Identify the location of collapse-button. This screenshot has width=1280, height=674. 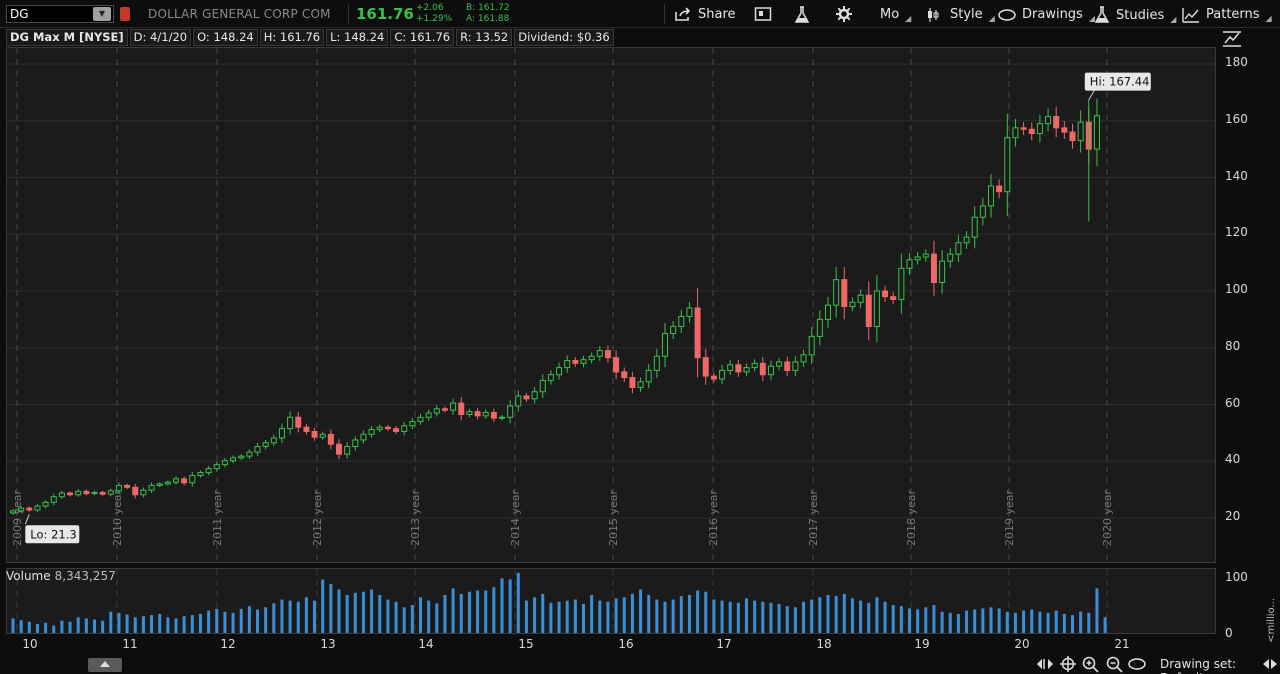
(105, 665).